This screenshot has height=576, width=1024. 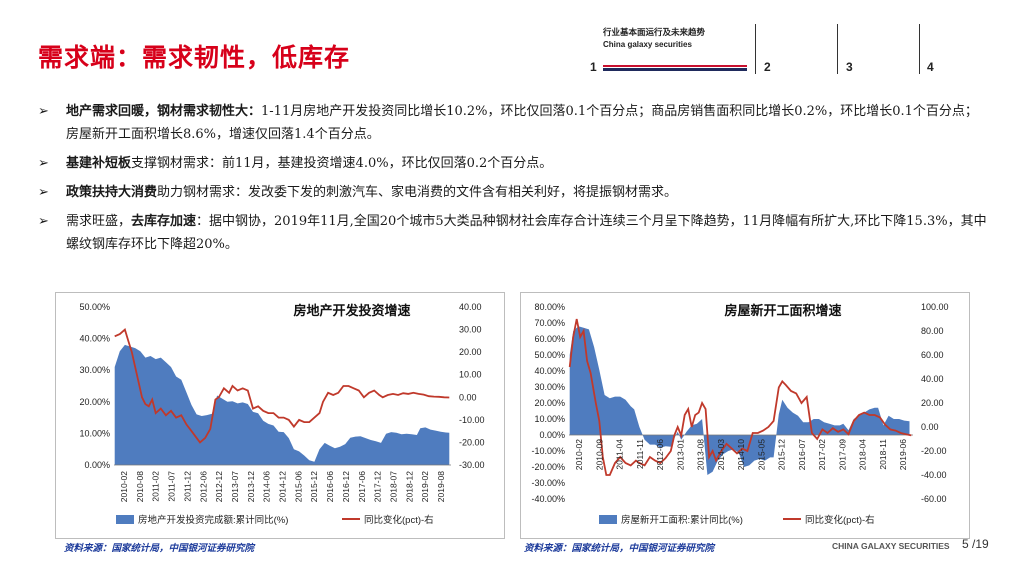 What do you see at coordinates (330, 486) in the screenshot?
I see `x-tick-label: 2016-06` at bounding box center [330, 486].